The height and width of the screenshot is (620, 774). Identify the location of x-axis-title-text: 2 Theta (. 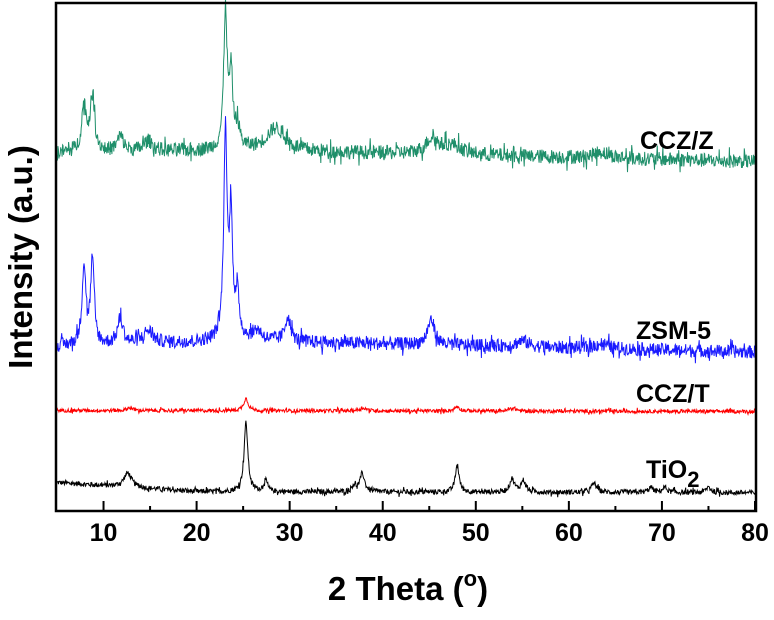
(396, 588).